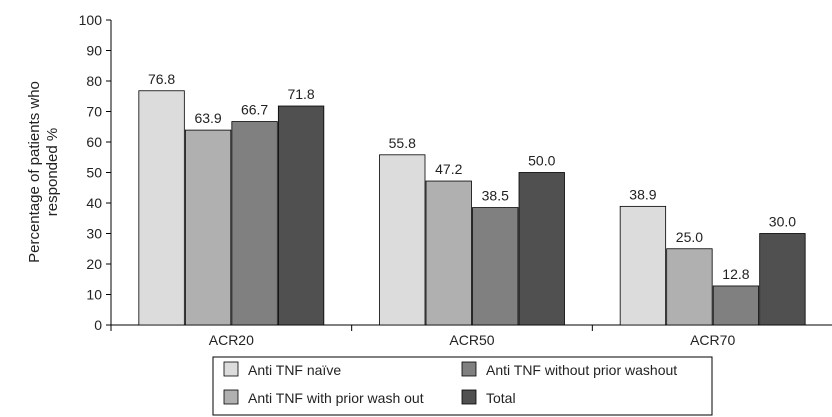  I want to click on y-axis-ticks: 0 10 20 30 40 50 60 70 80 90 100, so click(95, 172).